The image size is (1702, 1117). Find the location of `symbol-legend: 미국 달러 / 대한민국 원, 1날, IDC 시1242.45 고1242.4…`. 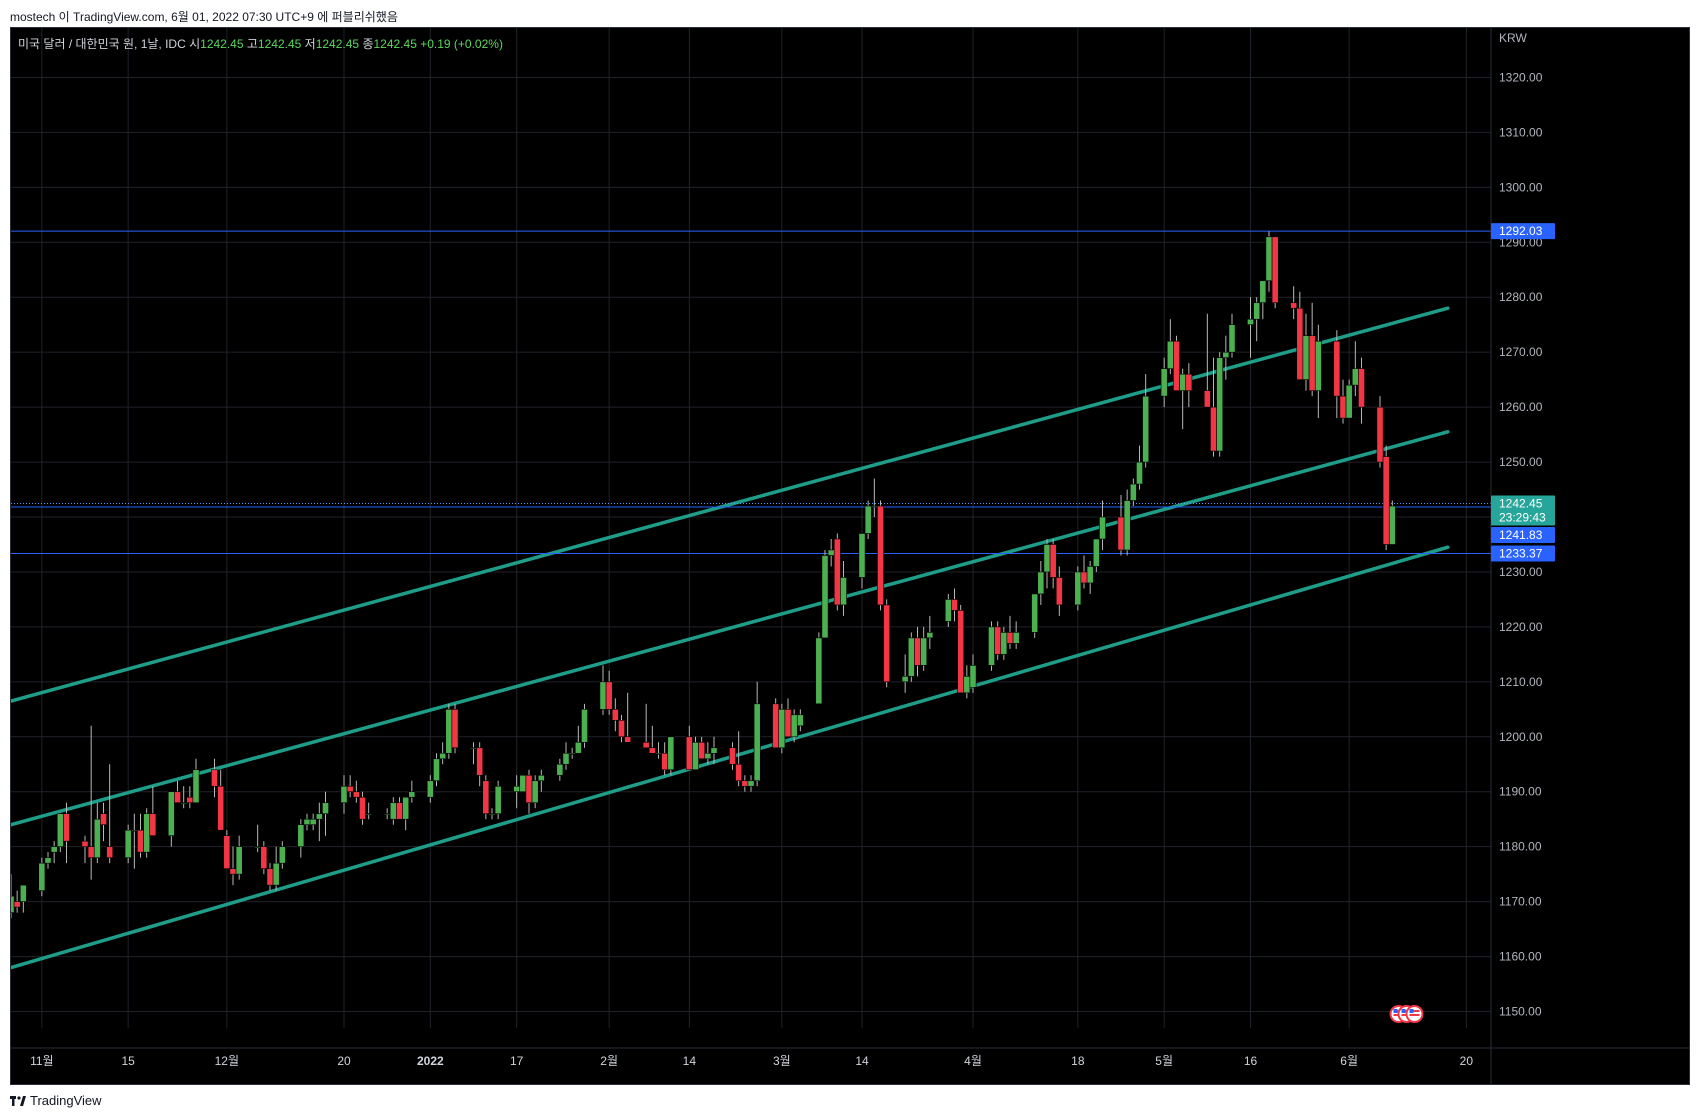

symbol-legend: 미국 달러 / 대한민국 원, 1날, IDC 시1242.45 고1242.4… is located at coordinates (260, 43).